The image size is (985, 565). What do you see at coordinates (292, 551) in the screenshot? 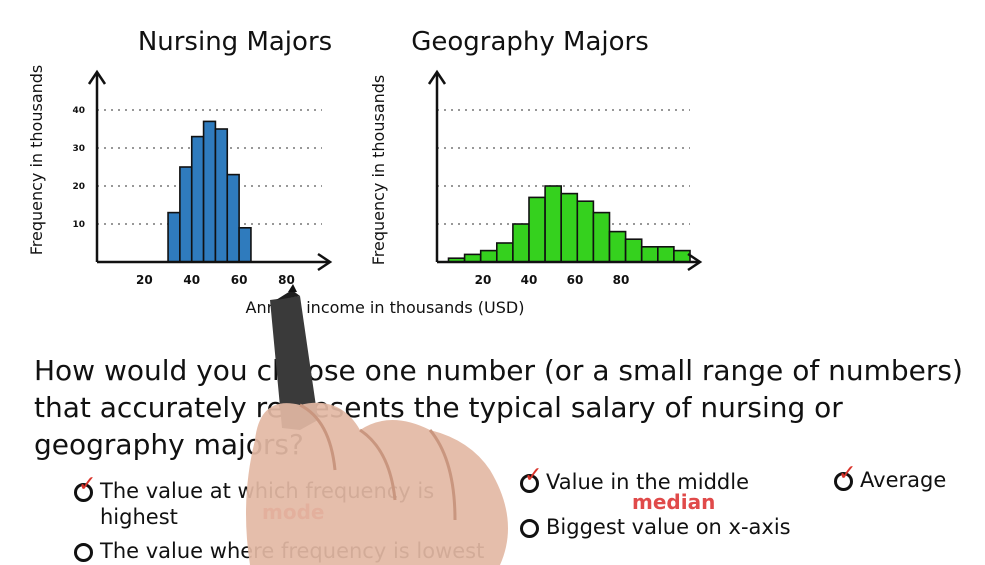
I see `option-label: The value where frequency is lowest` at bounding box center [292, 551].